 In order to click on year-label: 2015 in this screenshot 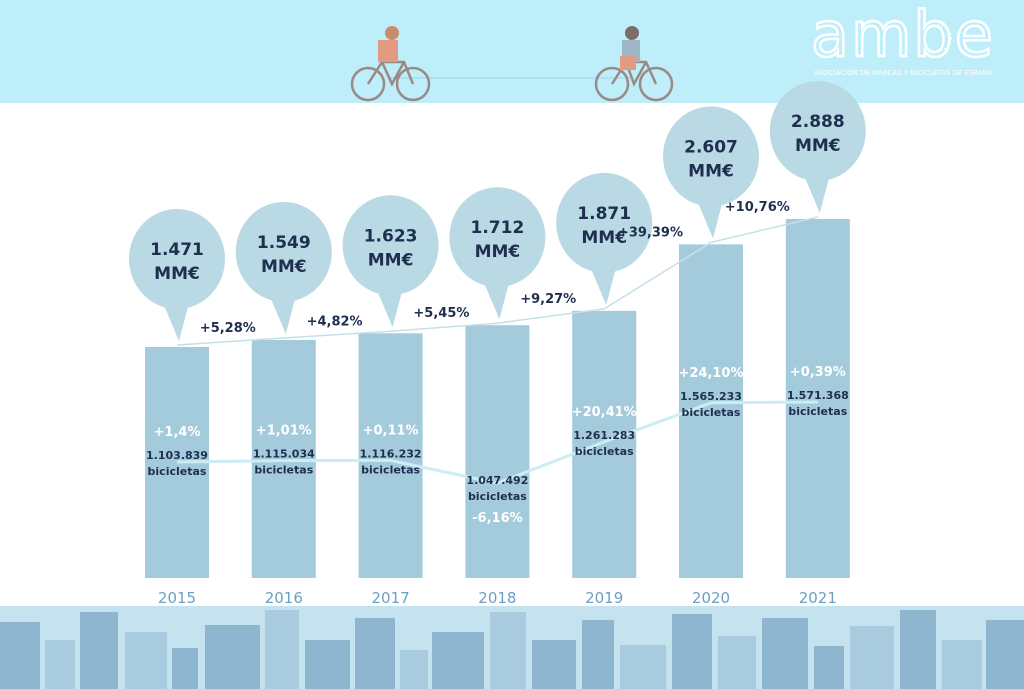, I will do `click(177, 598)`.